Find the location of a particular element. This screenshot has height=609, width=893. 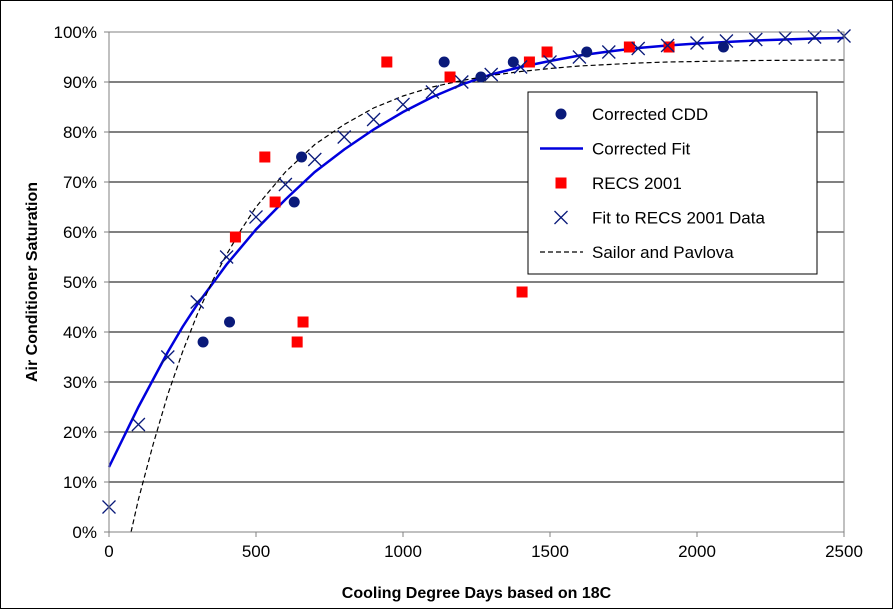

legend-label-corrected-cdd: Corrected CDD is located at coordinates (650, 114).